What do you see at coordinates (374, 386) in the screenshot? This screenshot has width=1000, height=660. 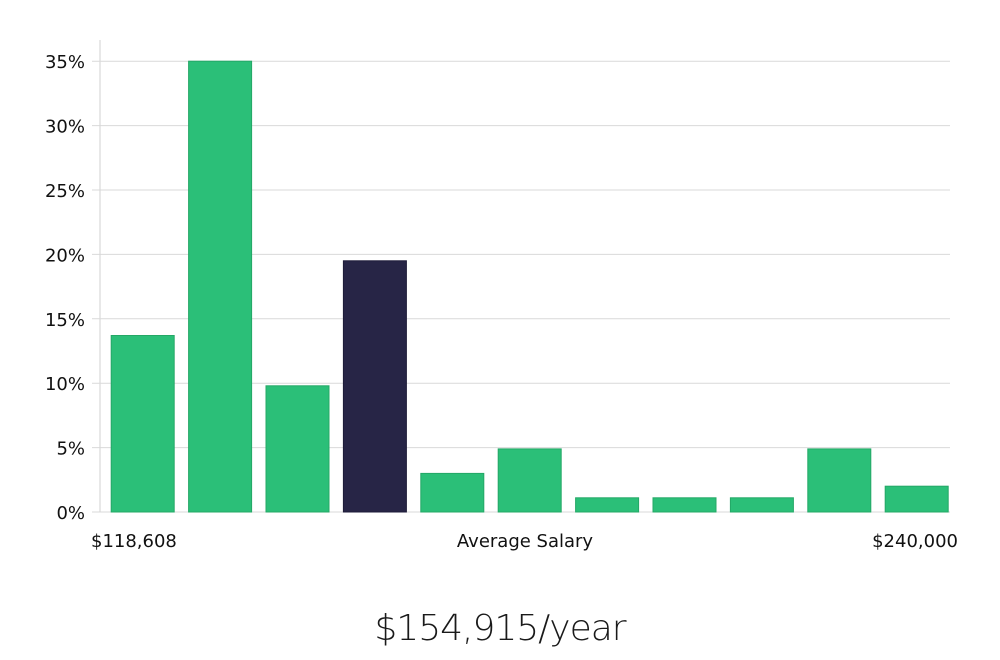 I see `bar-highlighted` at bounding box center [374, 386].